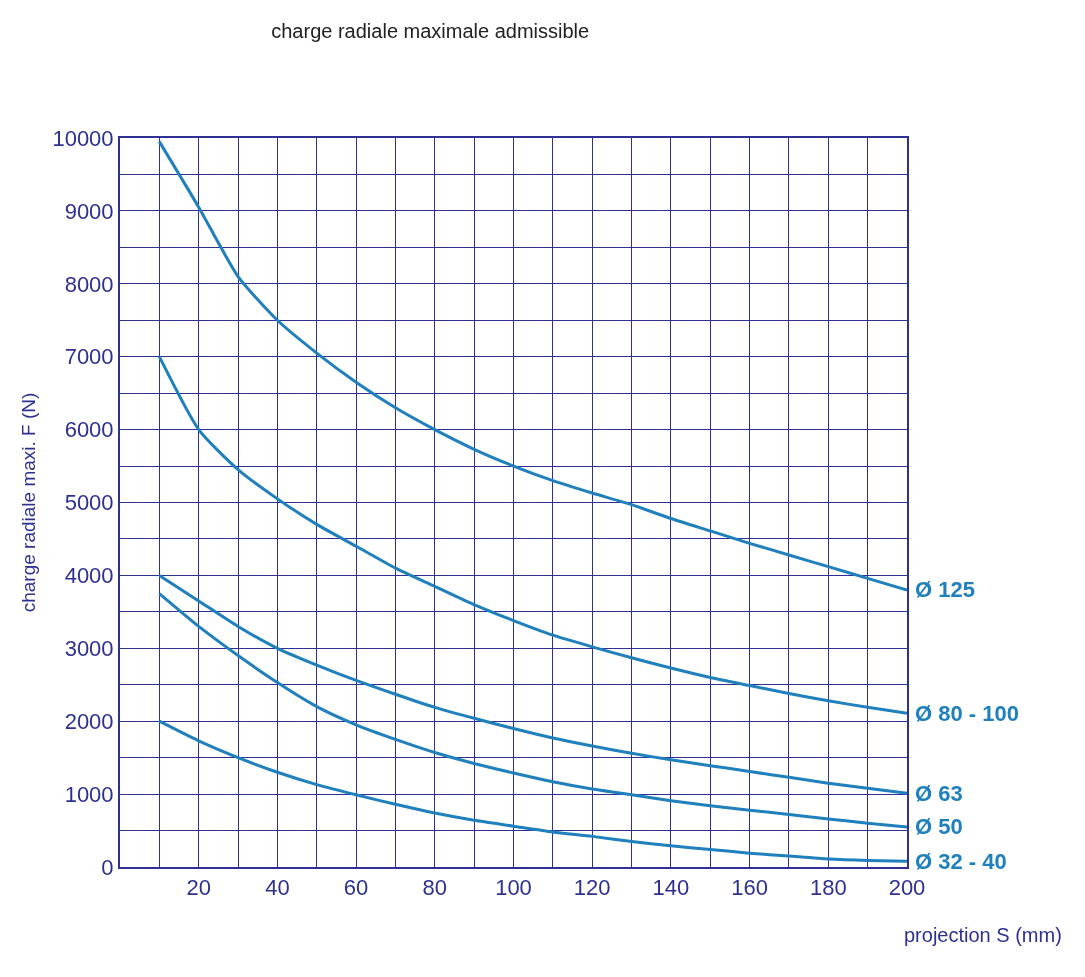 This screenshot has height=977, width=1085. Describe the element at coordinates (983, 935) in the screenshot. I see `x-axis-title: projection S (mm)` at that location.